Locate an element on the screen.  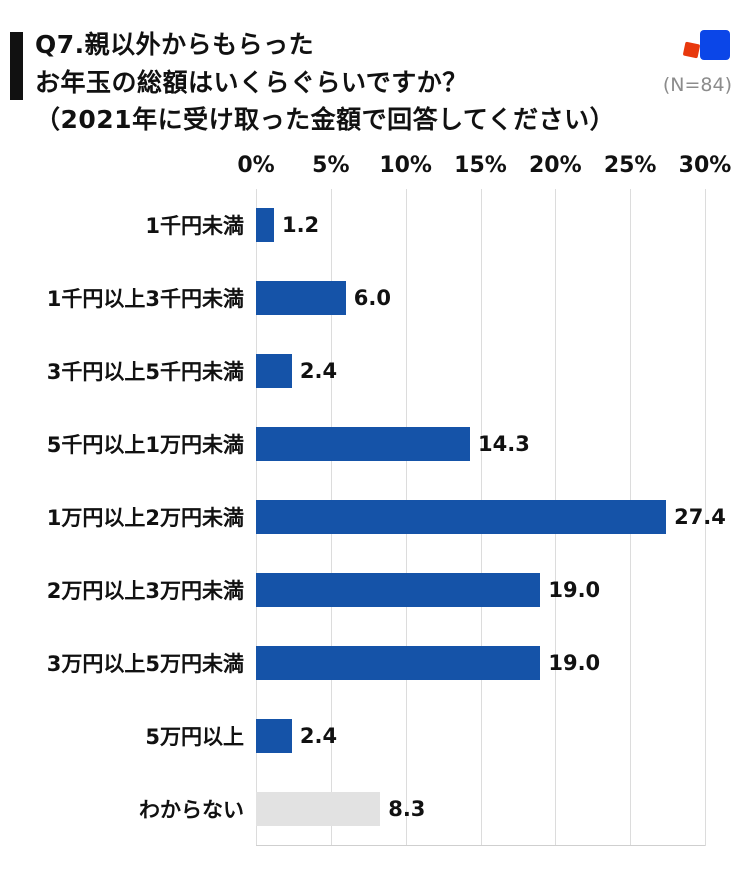
axis-tick-label: 10% is located at coordinates (405, 165).